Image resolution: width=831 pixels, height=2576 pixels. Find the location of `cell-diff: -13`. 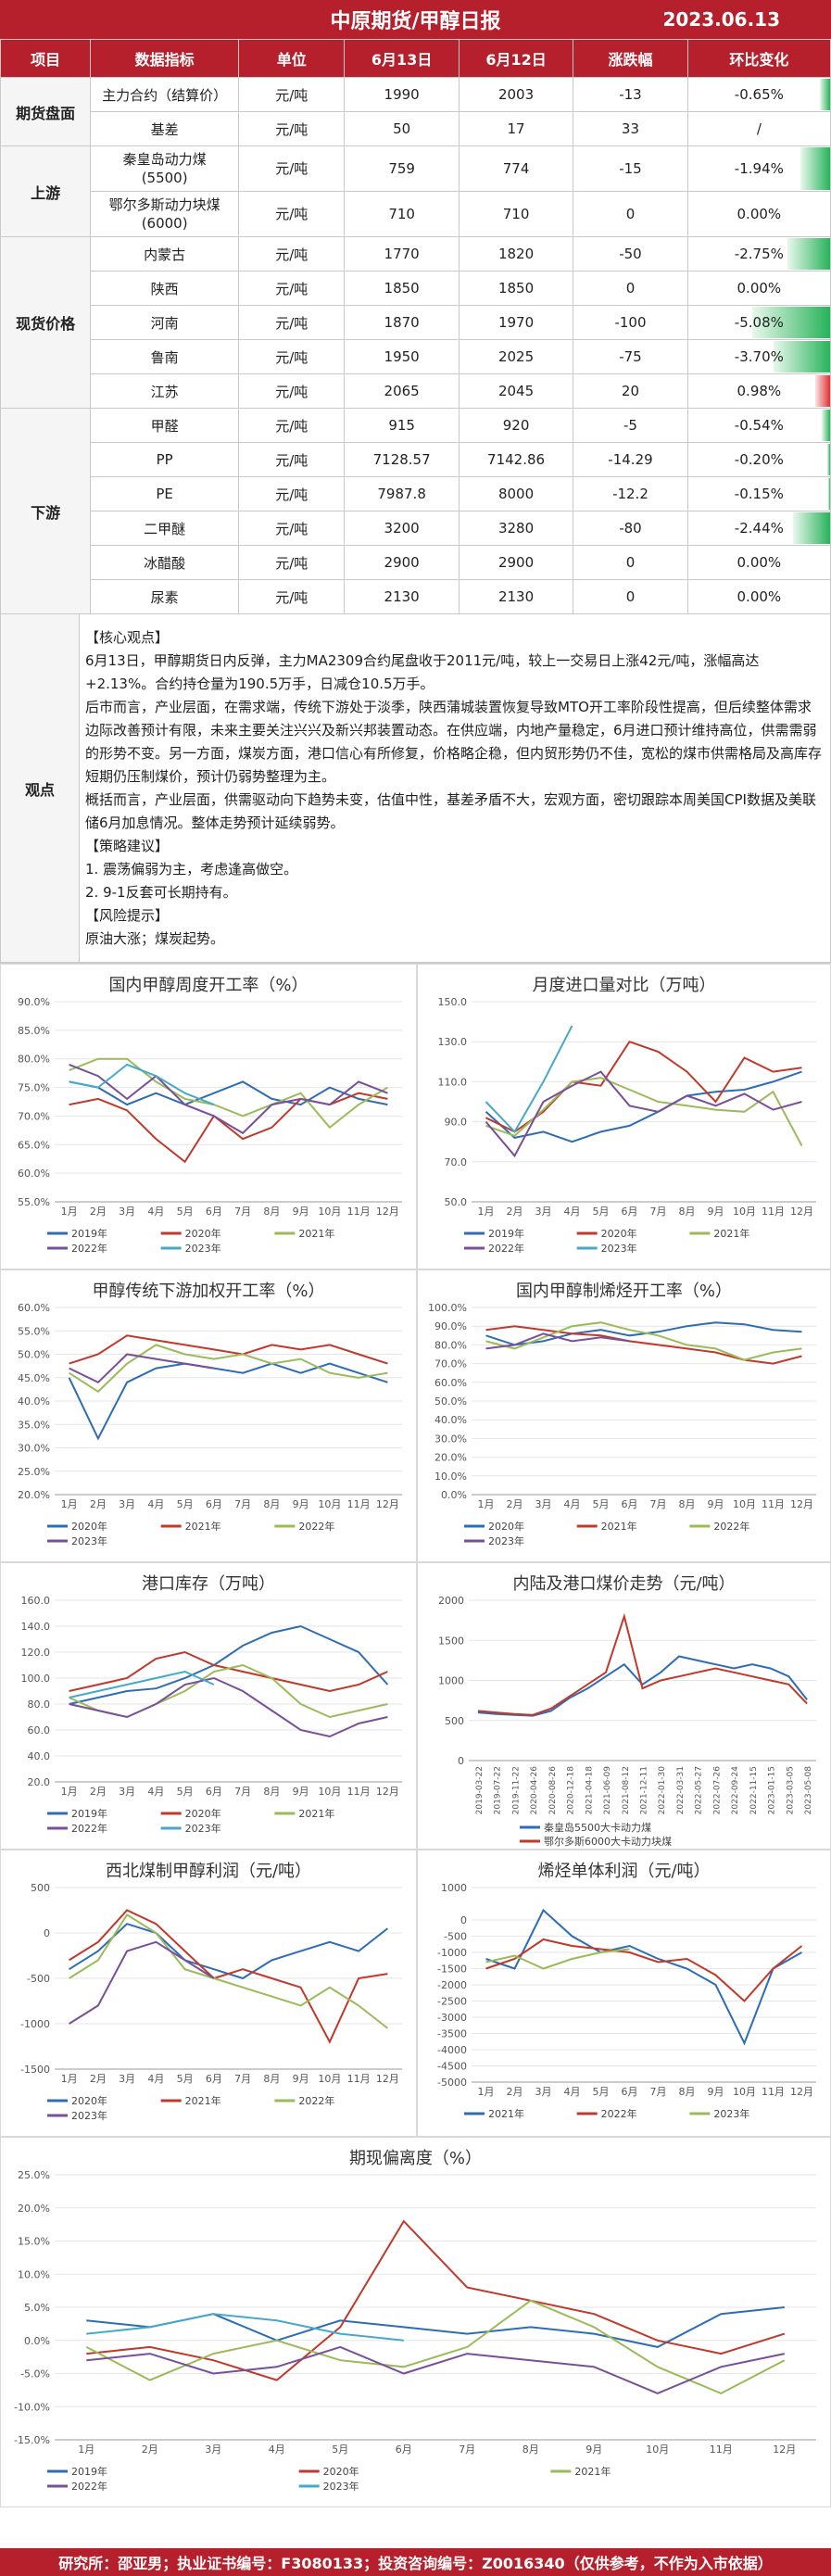

cell-diff: -13 is located at coordinates (630, 94).